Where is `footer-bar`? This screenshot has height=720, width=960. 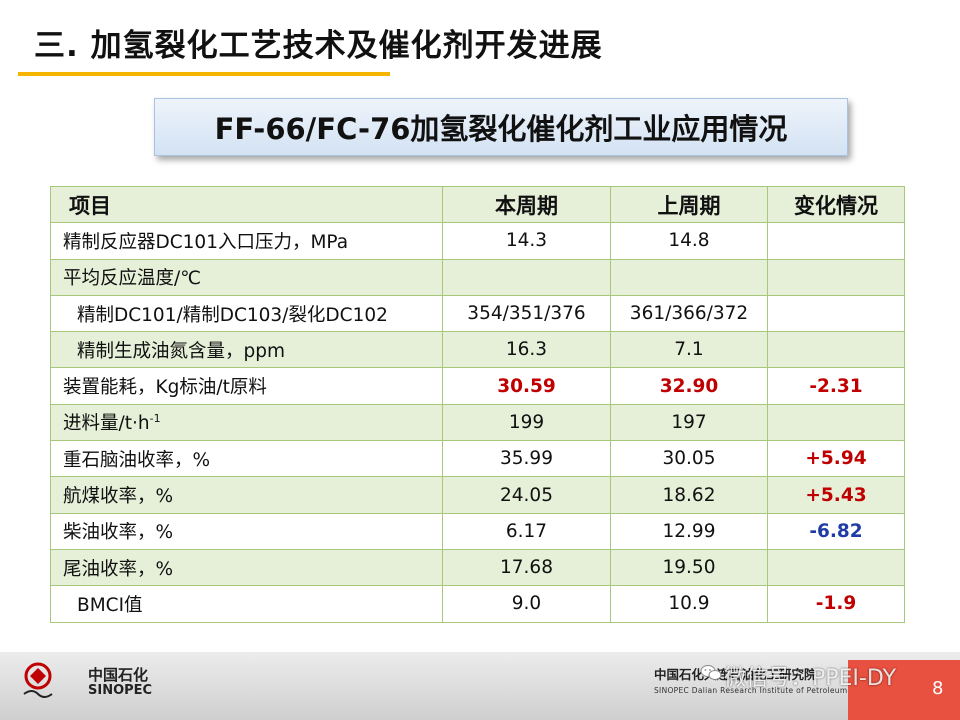
footer-bar is located at coordinates (480, 686).